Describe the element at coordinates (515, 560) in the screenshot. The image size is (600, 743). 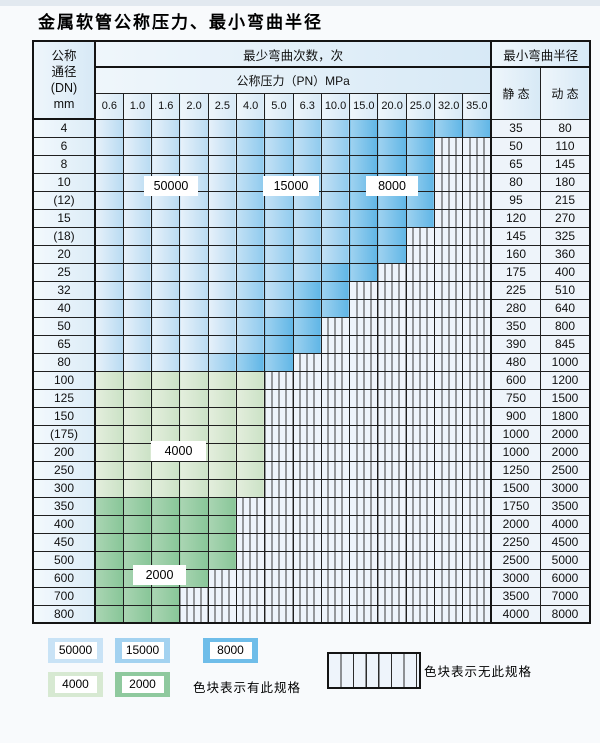
I see `static-radius-value: 2500` at that location.